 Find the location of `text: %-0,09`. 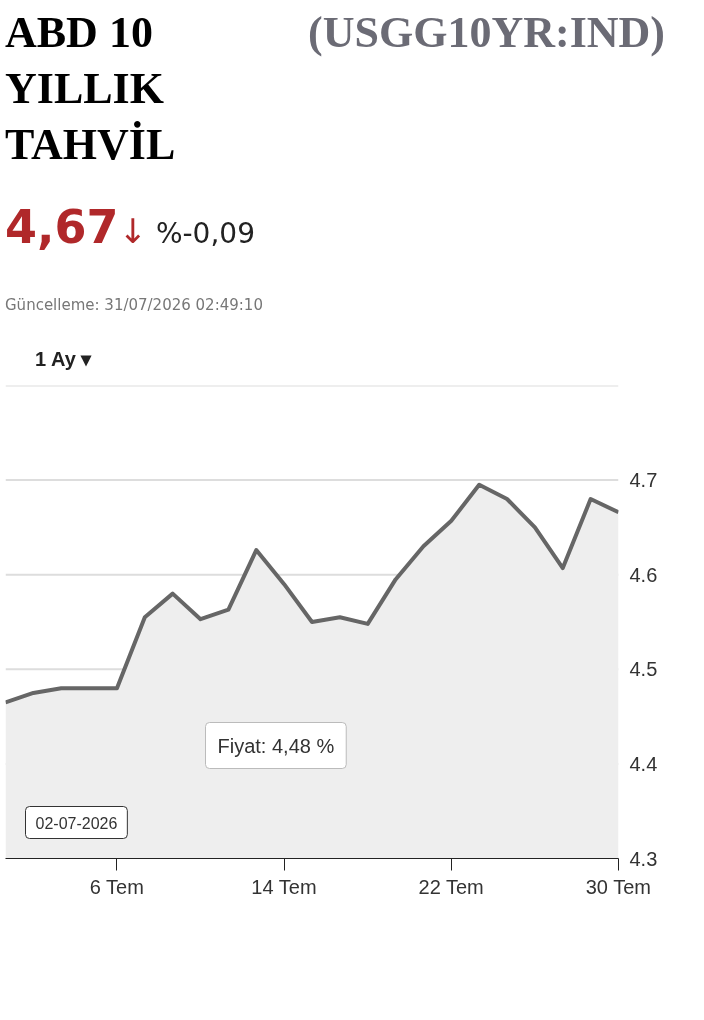

text: %-0,09 is located at coordinates (204, 233).